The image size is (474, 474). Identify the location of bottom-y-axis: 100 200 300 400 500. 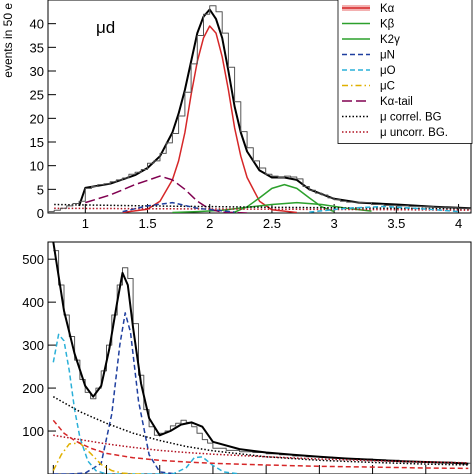
(39, 345).